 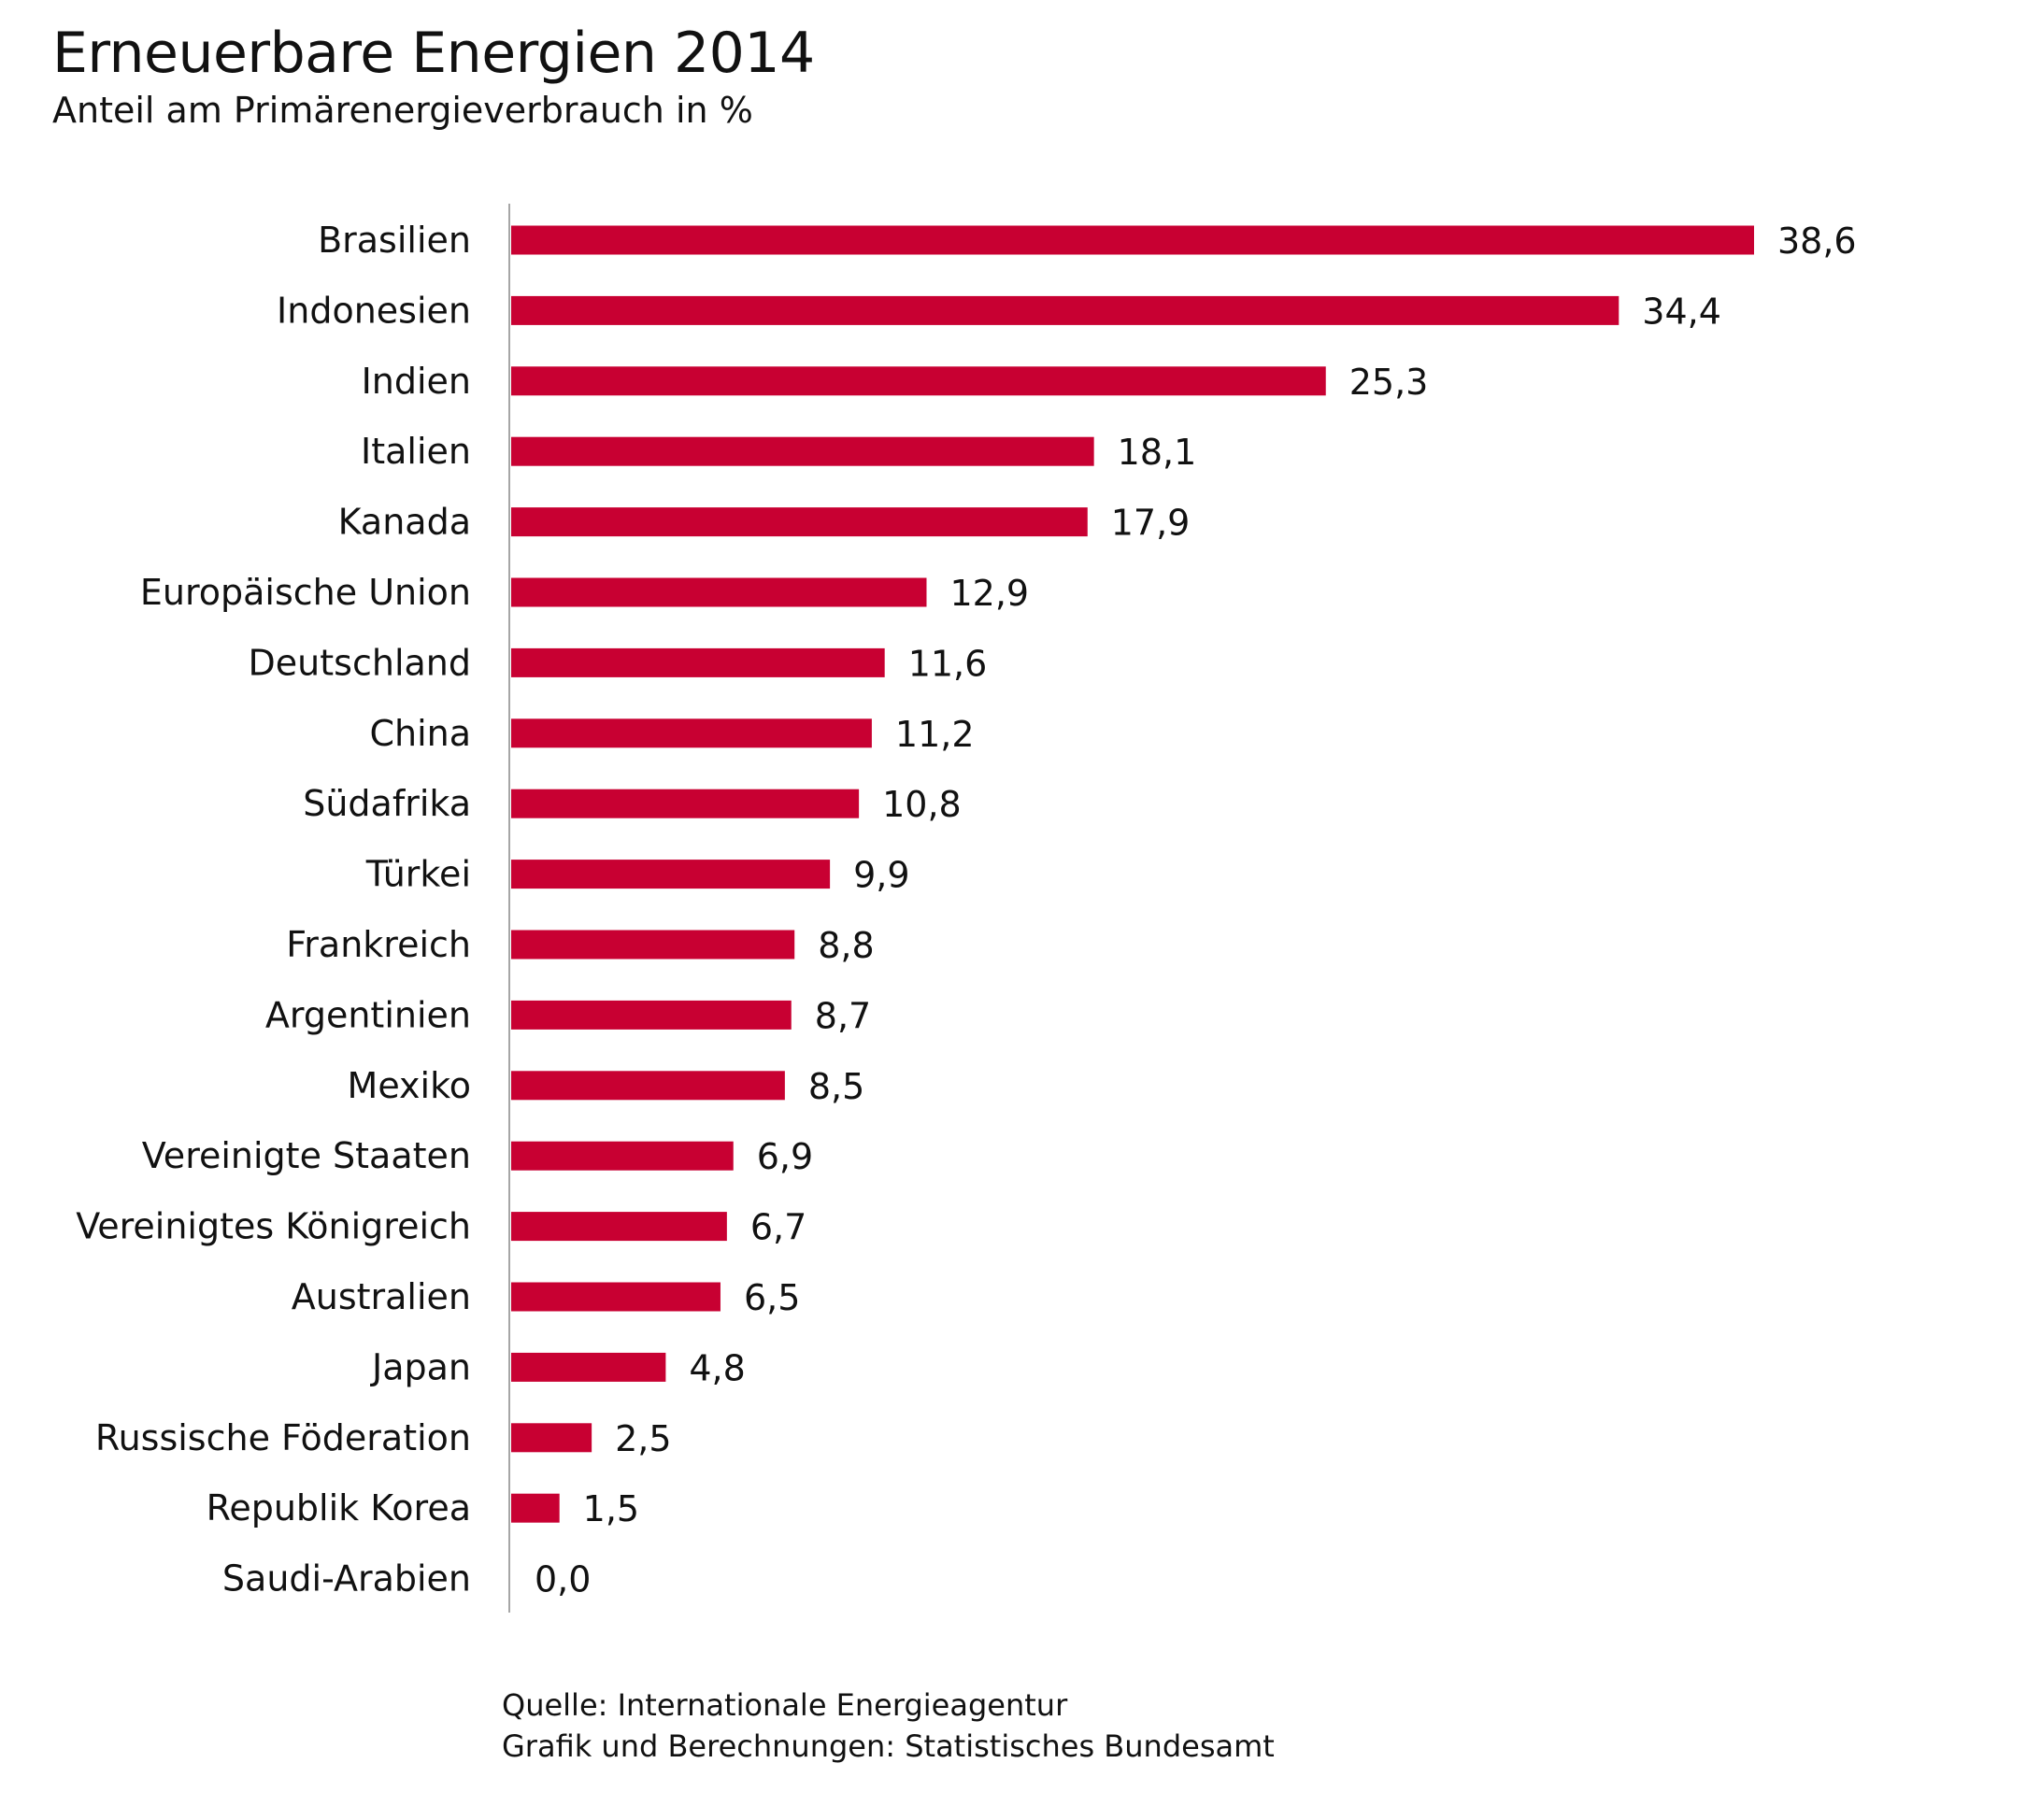 I want to click on category-label: Kanada, so click(x=405, y=522).